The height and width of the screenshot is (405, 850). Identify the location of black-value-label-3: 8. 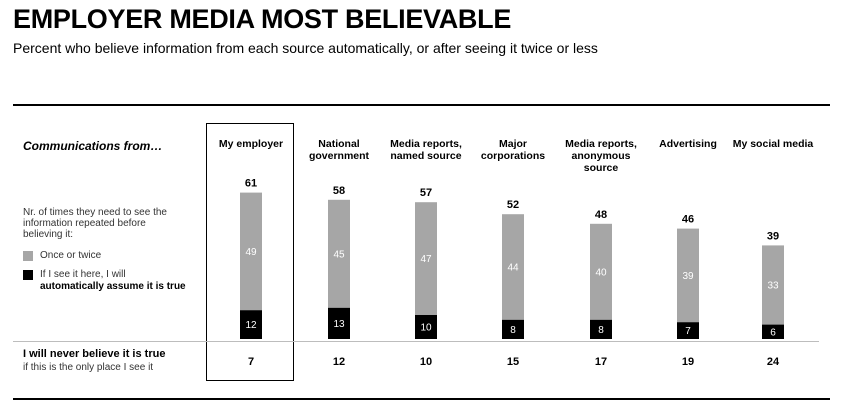
(513, 330).